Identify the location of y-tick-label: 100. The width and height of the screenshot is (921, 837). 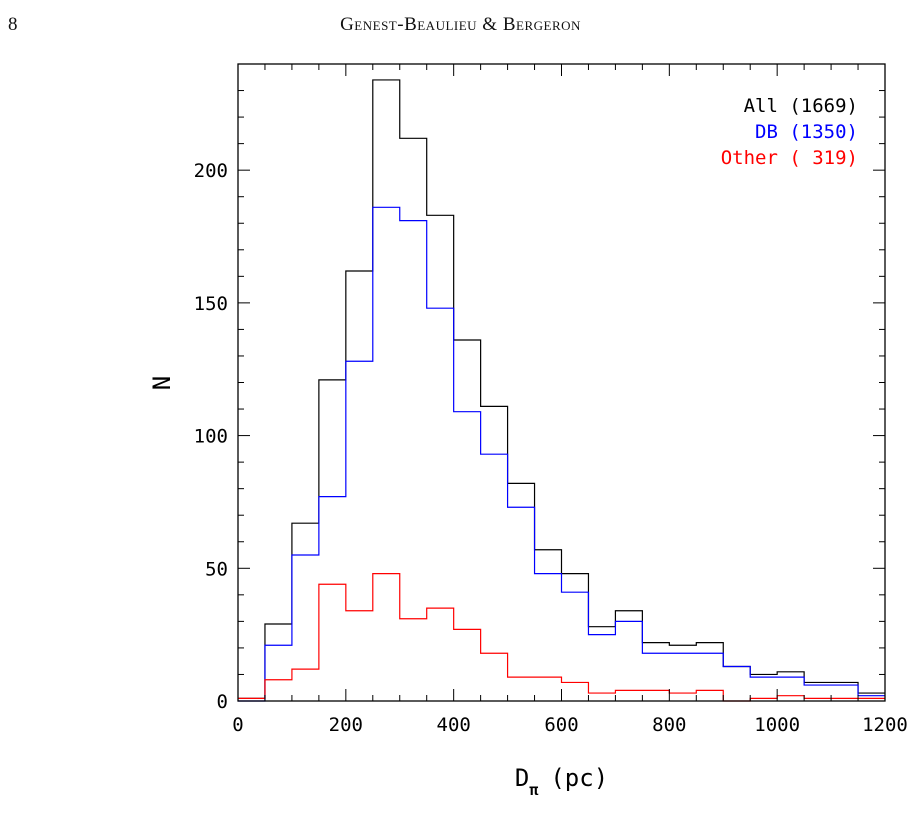
(211, 437).